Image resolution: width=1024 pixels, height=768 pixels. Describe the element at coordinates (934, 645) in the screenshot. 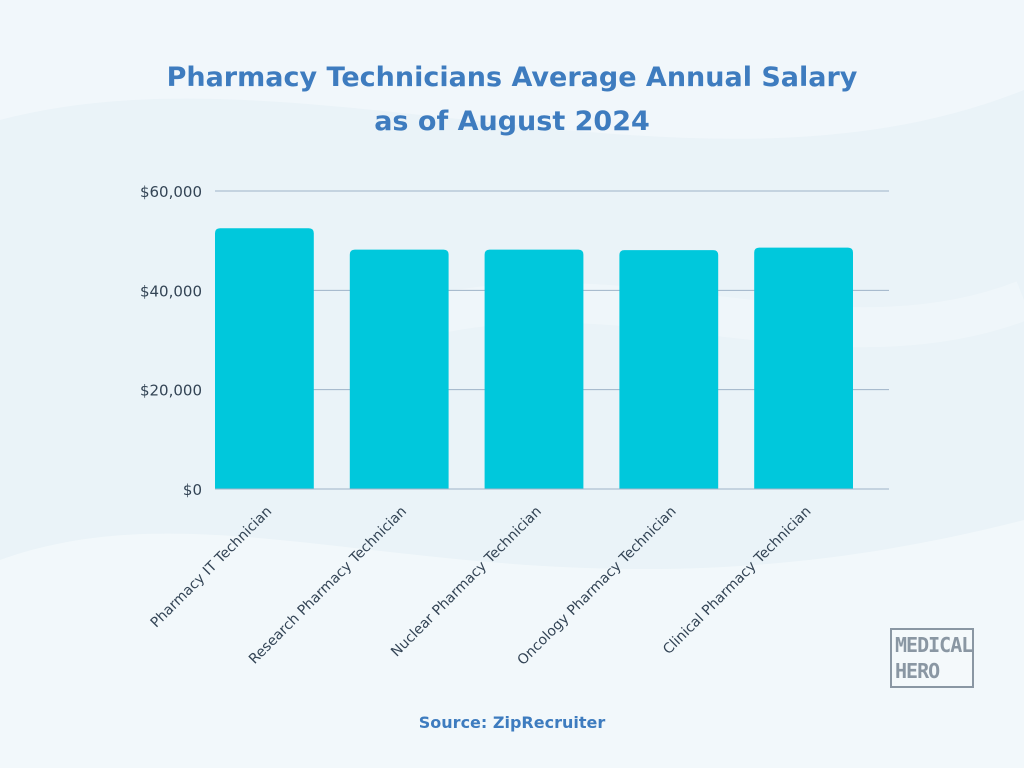

I see `logo-line-1: MEDICAL` at that location.